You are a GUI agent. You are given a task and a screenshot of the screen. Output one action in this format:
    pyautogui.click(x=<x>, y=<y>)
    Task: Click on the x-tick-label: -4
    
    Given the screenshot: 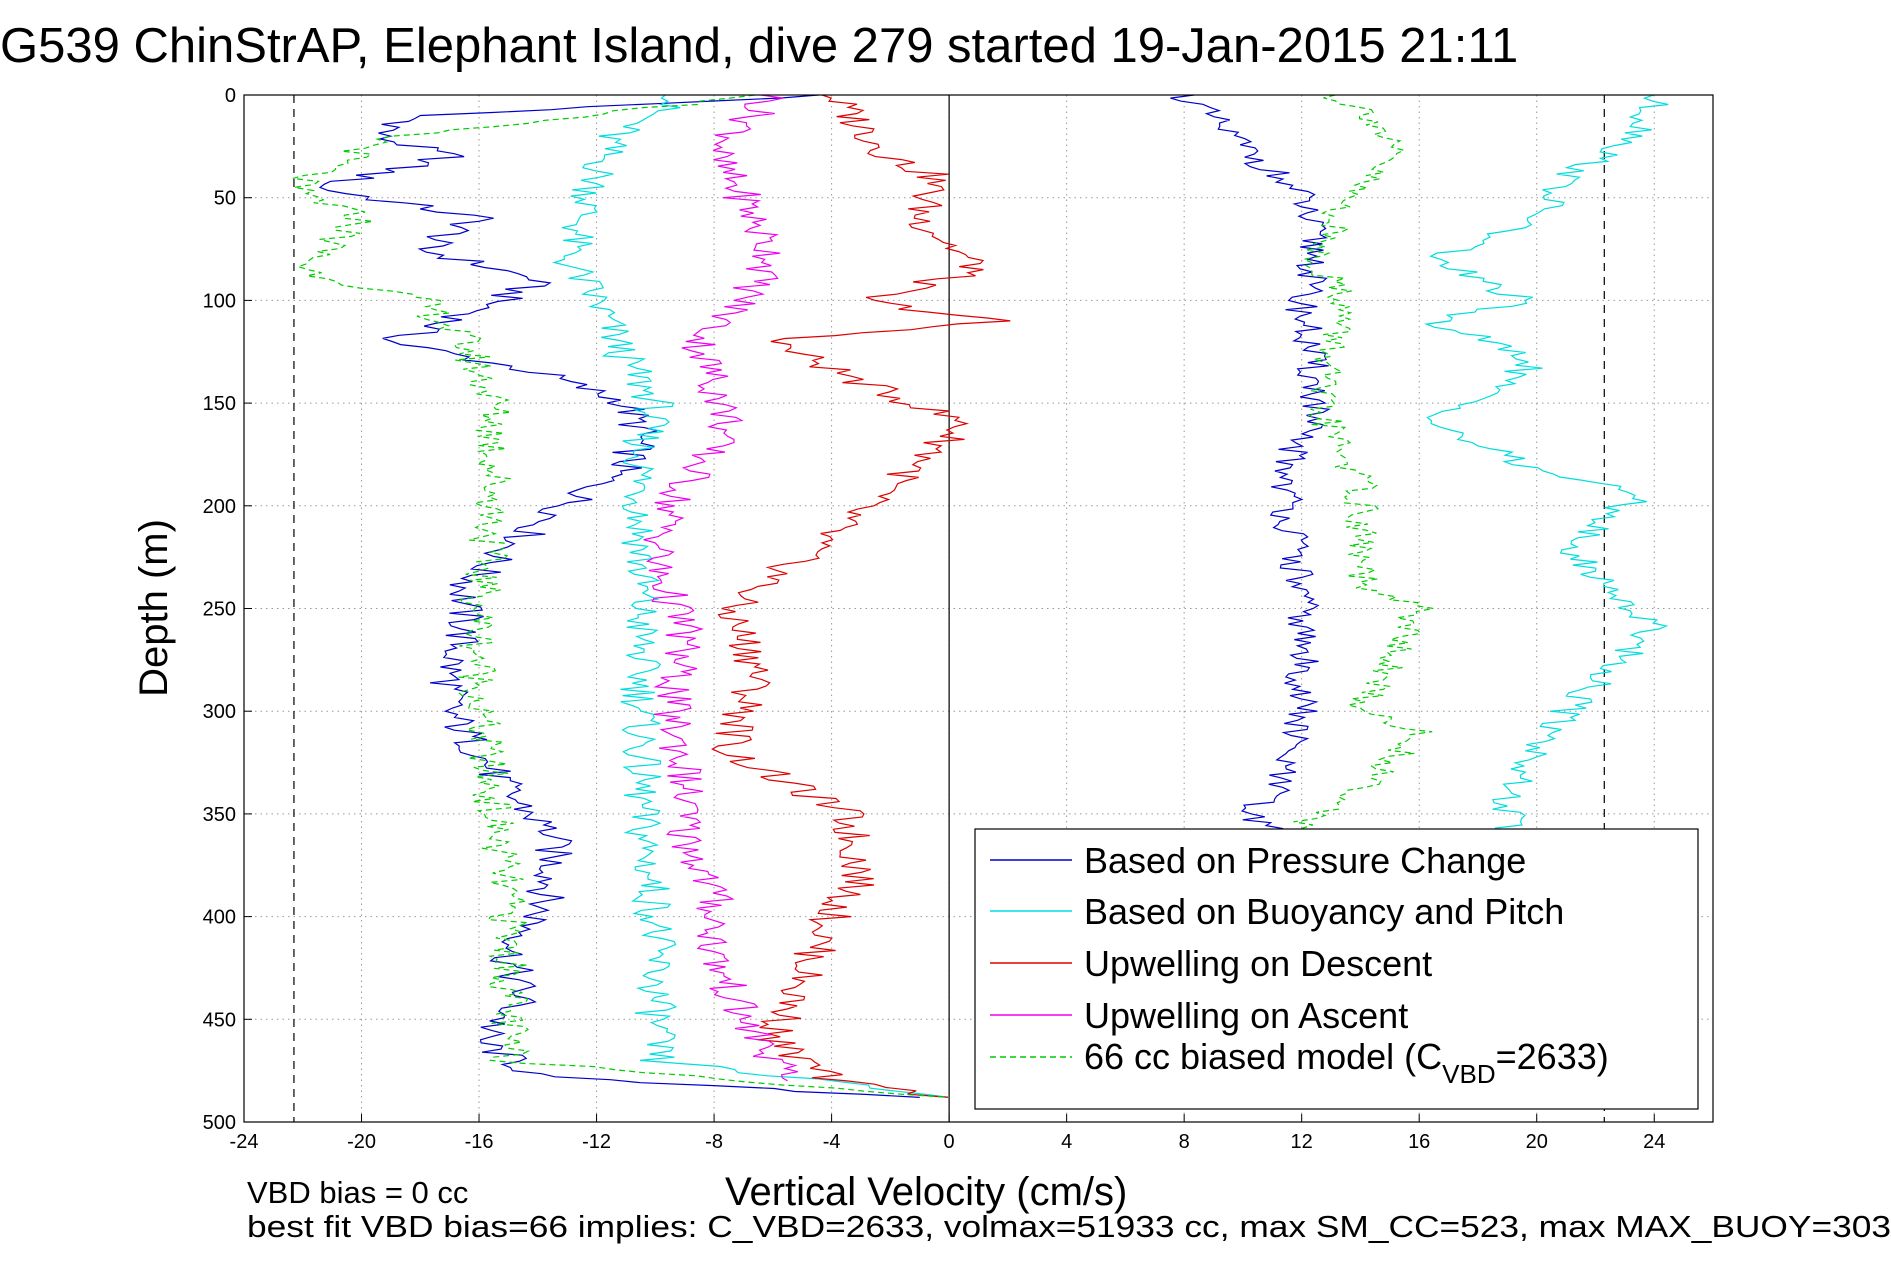 What is the action you would take?
    pyautogui.click(x=832, y=1142)
    